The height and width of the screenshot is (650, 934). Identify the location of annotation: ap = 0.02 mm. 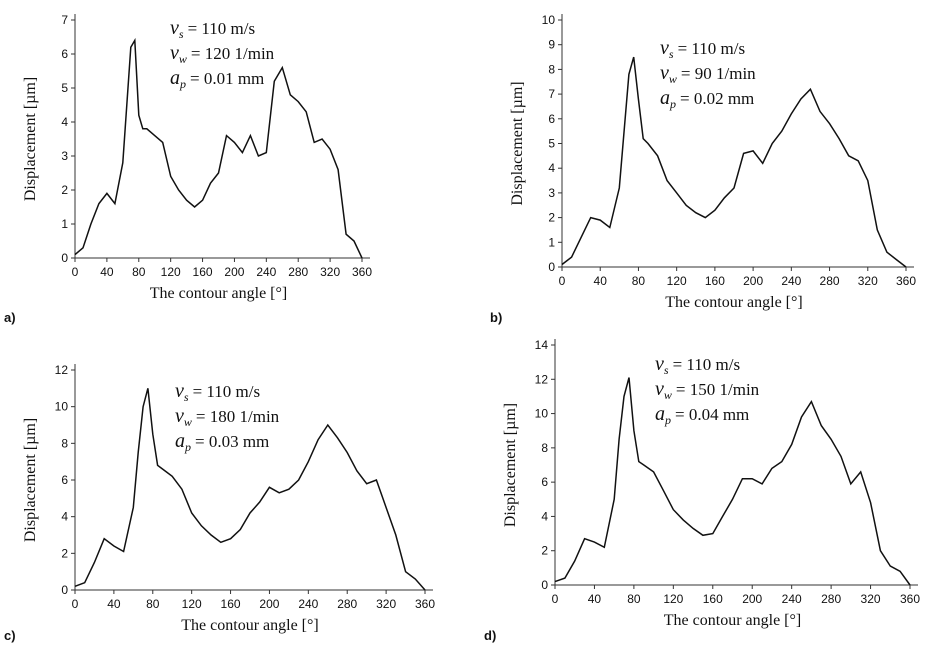
(707, 99).